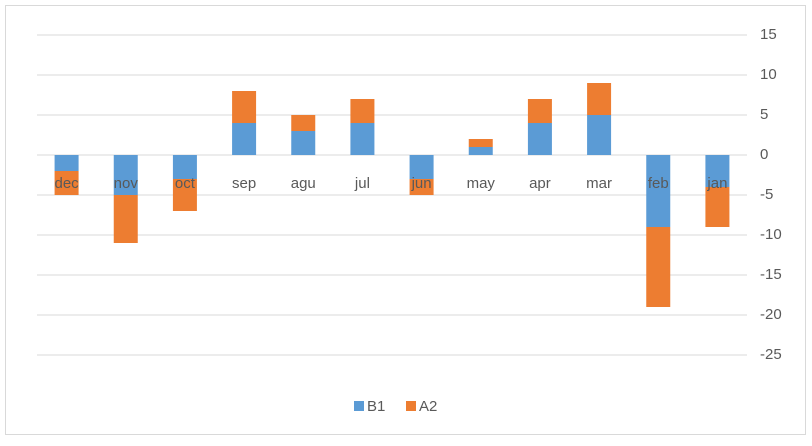 The width and height of the screenshot is (812, 446). Describe the element at coordinates (376, 406) in the screenshot. I see `legend-label: B1` at that location.